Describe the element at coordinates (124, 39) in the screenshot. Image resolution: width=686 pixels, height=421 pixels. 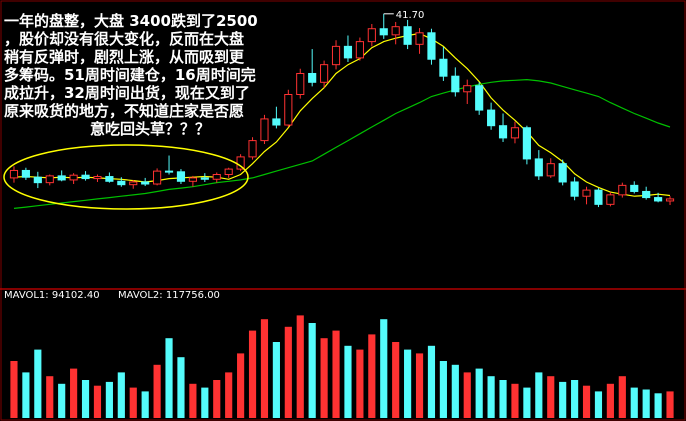
I see `annotation-line: ，股价却没有很大变化，反而在大盘` at that location.